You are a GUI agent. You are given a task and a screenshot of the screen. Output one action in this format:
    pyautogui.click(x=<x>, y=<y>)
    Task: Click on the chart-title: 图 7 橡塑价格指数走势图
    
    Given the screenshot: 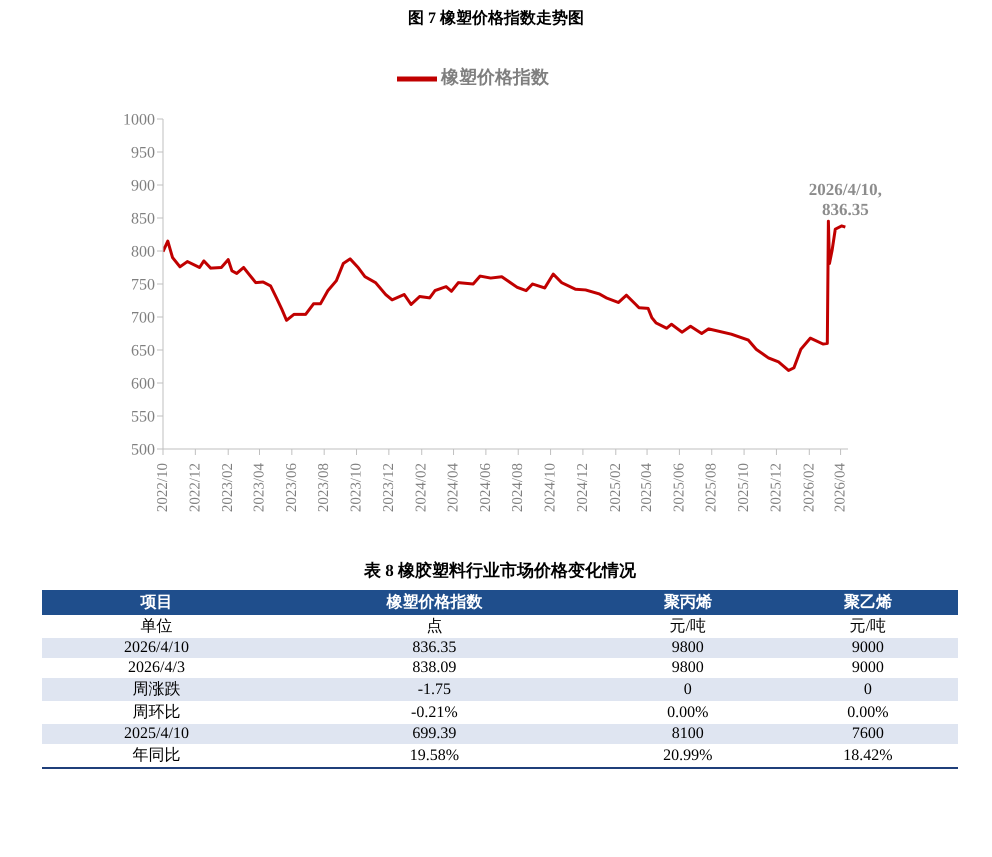 What is the action you would take?
    pyautogui.click(x=496, y=18)
    